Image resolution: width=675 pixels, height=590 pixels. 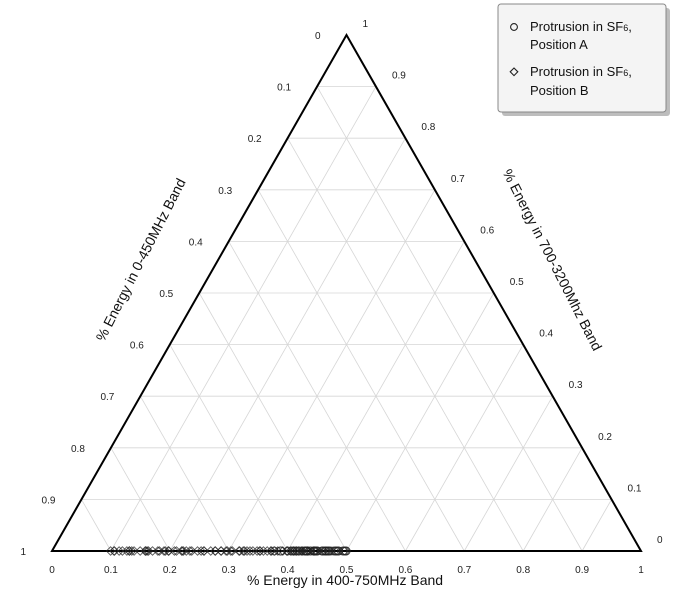 I want to click on legend-label-b-line1: Protrusion in SF6,, so click(x=581, y=71).